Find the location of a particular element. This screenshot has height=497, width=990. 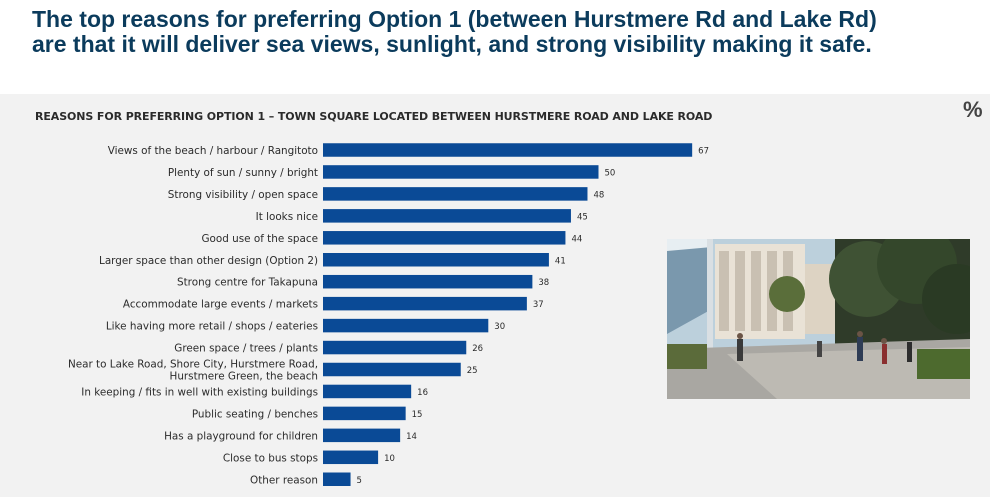

category-label: Strong centre for Takapuna is located at coordinates (247, 283).